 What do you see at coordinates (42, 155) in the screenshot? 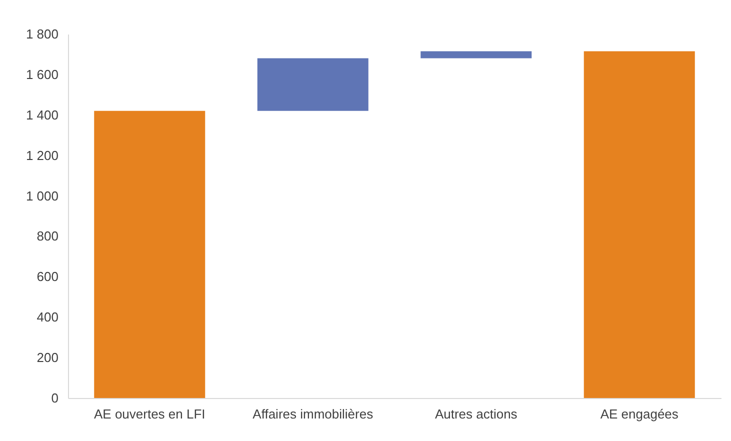
I see `y-tick-label: 1 200` at bounding box center [42, 155].